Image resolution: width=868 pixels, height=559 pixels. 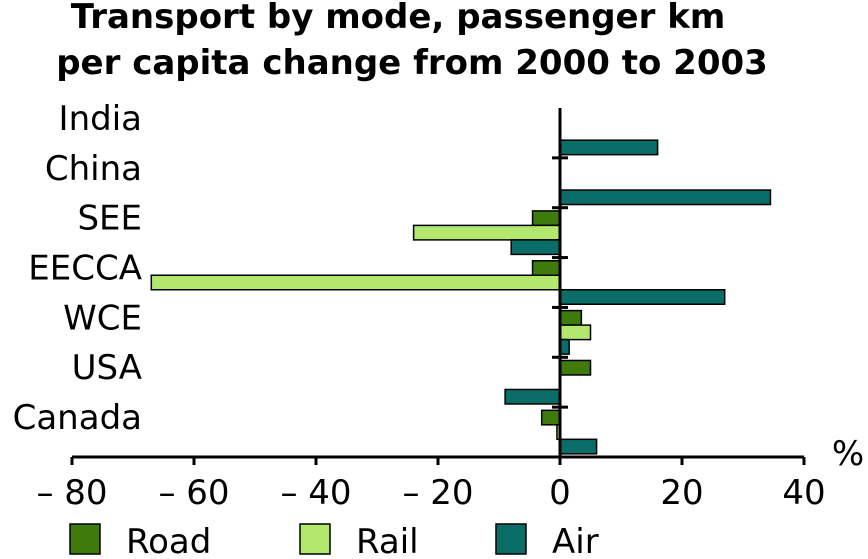 What do you see at coordinates (532, 396) in the screenshot?
I see `bar-usa-air` at bounding box center [532, 396].